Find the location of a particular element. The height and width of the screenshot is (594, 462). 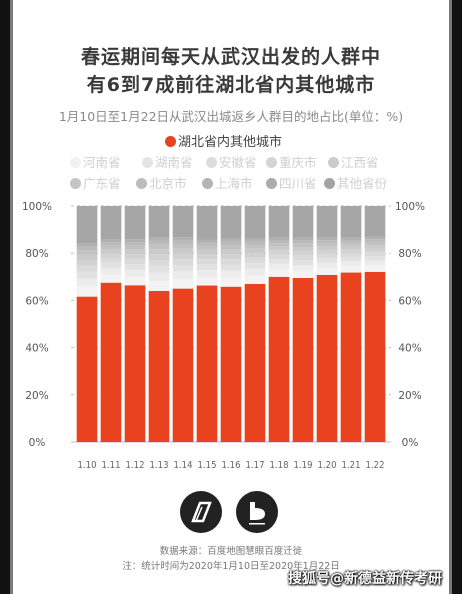

right-border-inner is located at coordinates (450, 297).